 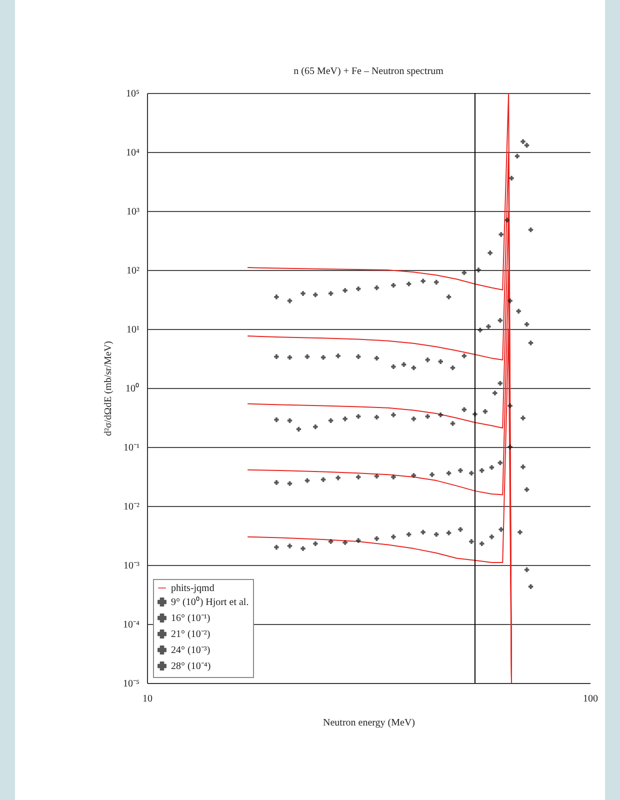 What do you see at coordinates (192, 588) in the screenshot?
I see `legend-label: phits-jqmd` at bounding box center [192, 588].